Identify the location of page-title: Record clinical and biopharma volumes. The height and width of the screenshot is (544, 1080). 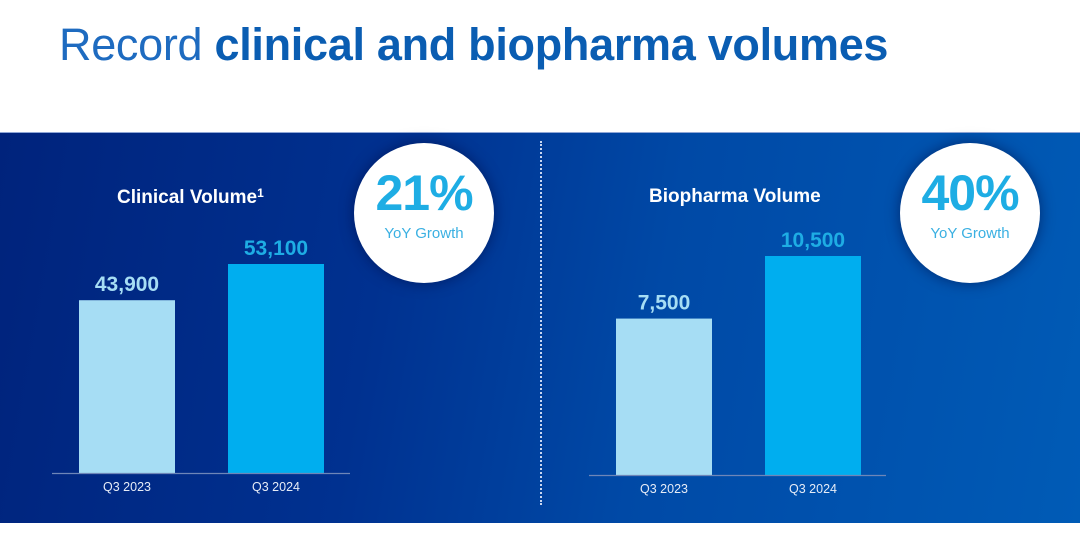
(473, 45).